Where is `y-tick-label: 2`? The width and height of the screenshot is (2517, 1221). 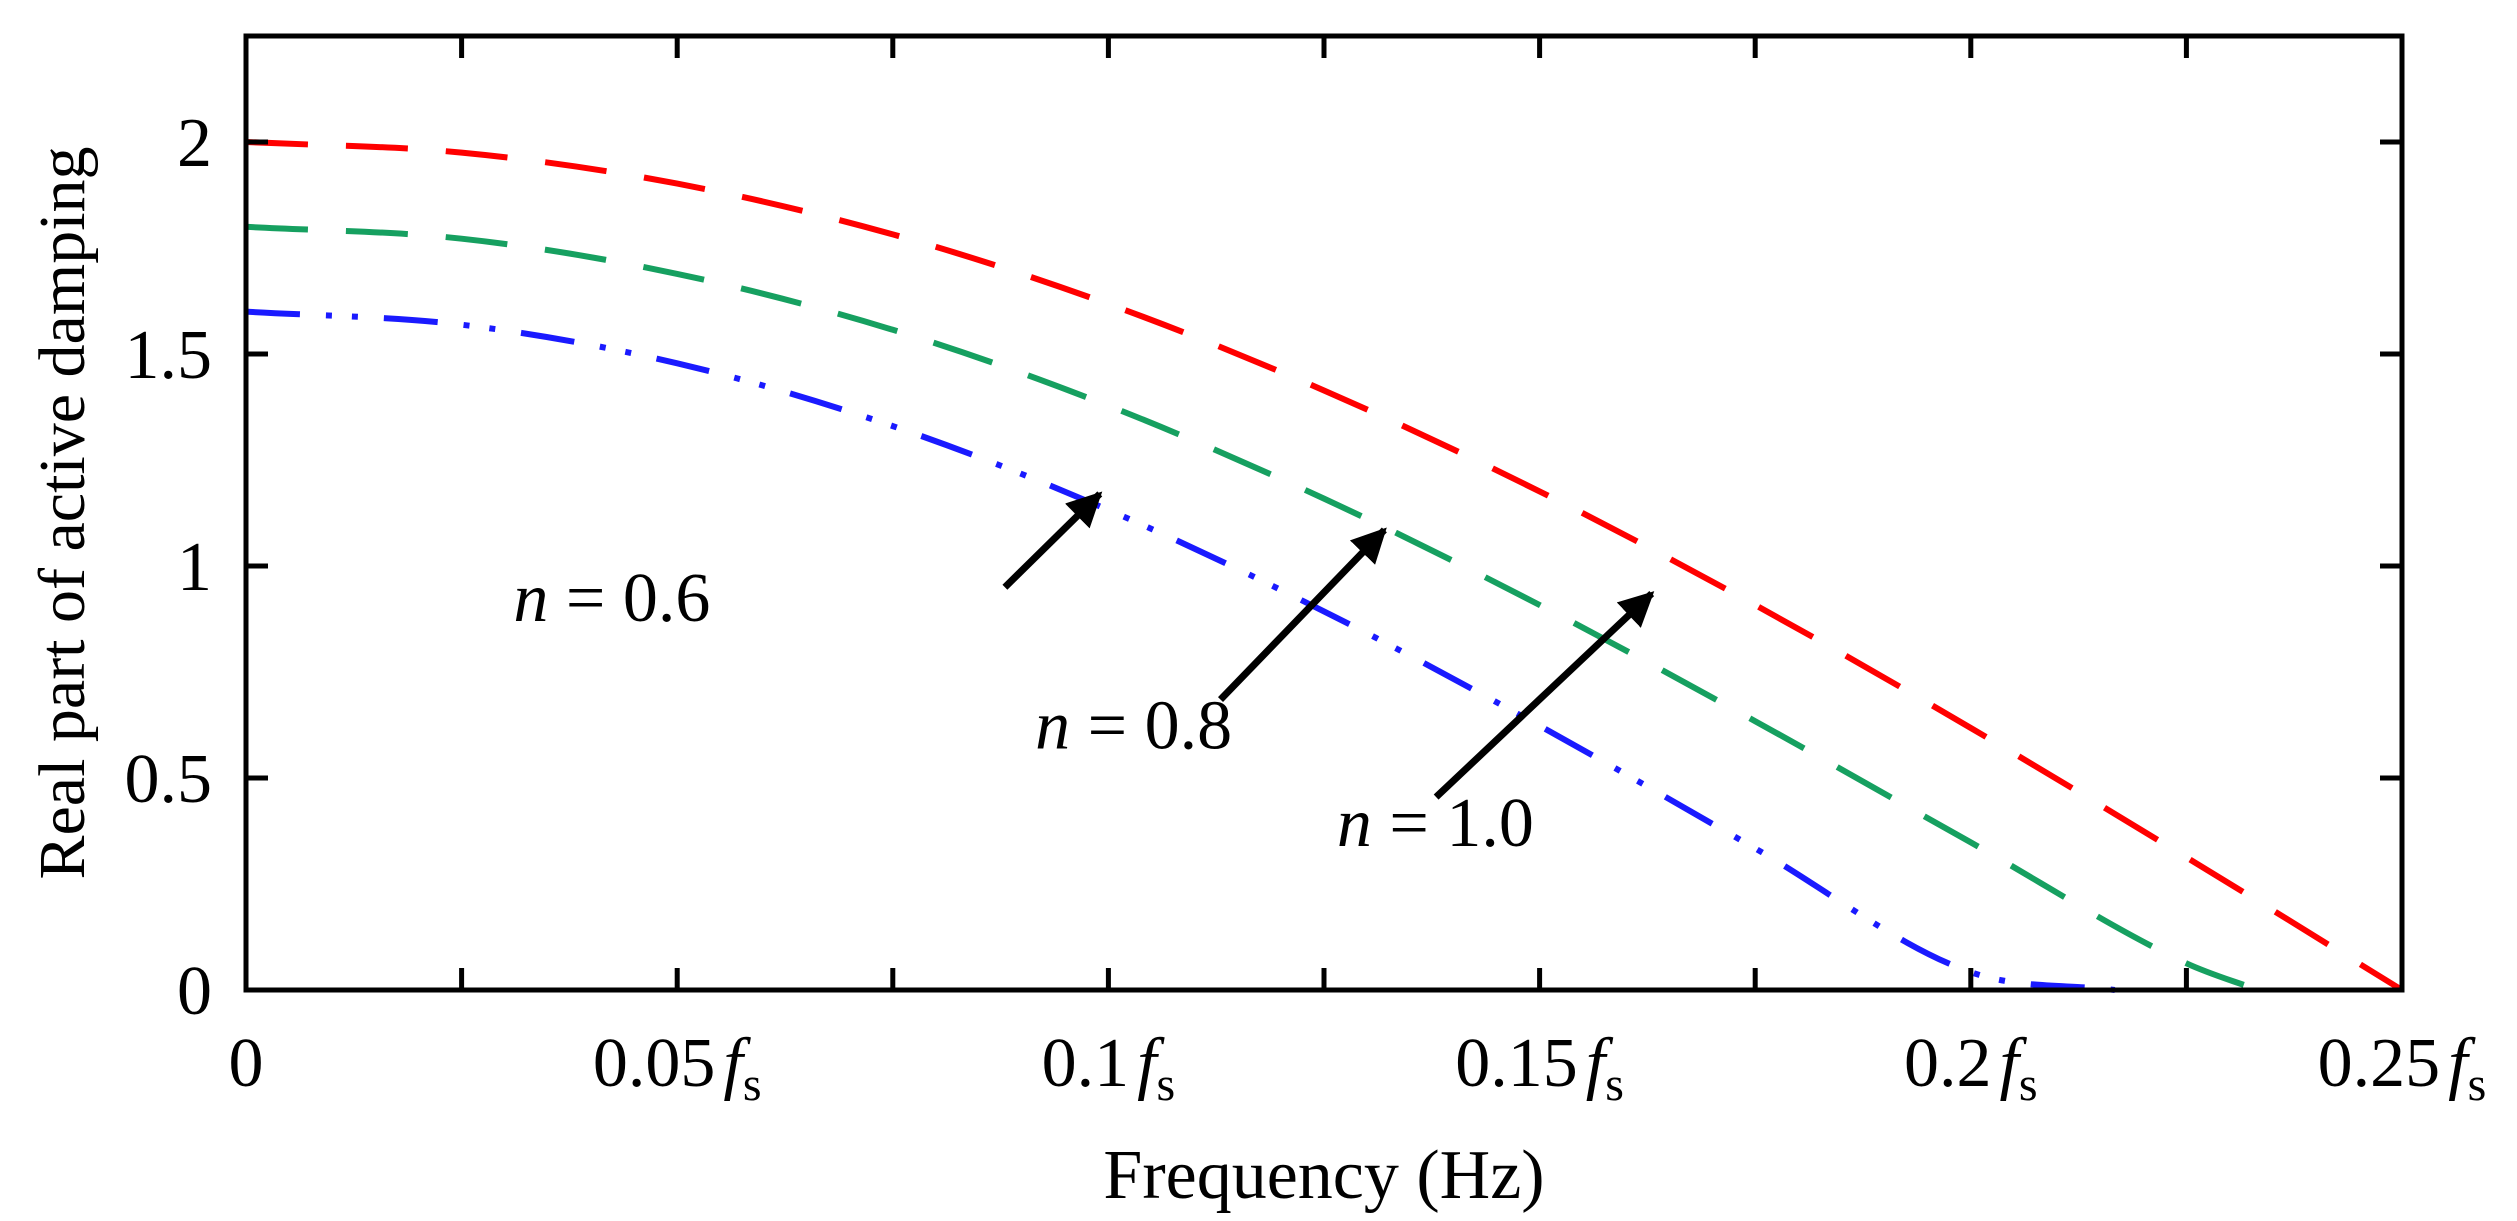
y-tick-label: 2 is located at coordinates (194, 143).